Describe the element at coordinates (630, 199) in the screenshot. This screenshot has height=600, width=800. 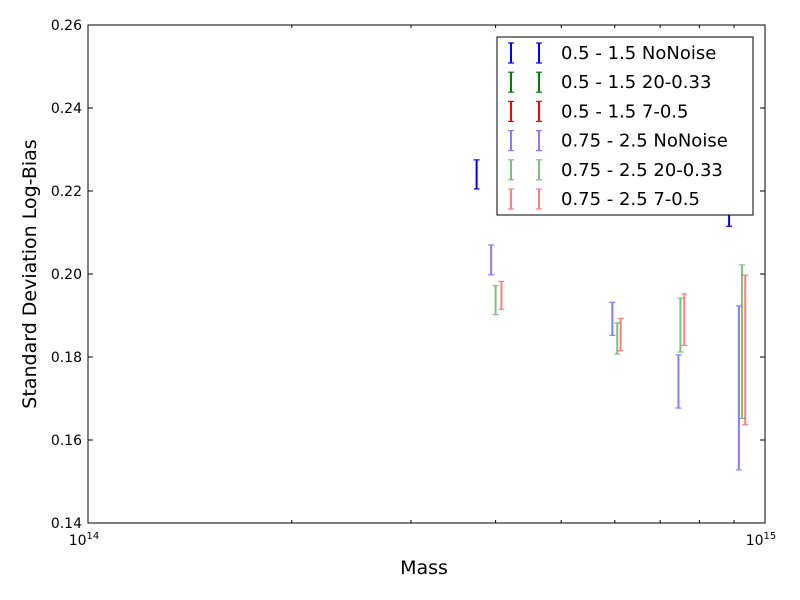
I see `legend-label: 0.75 - 2.5 7-0.5` at that location.